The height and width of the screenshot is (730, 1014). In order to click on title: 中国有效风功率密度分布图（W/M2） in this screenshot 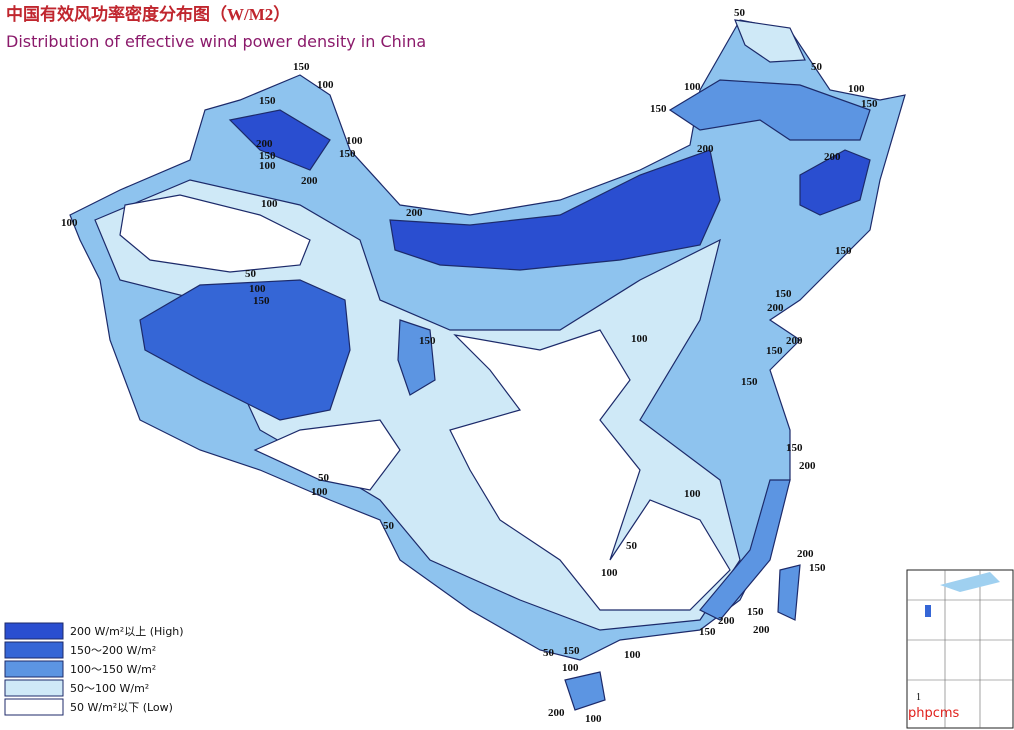, I will do `click(148, 14)`.